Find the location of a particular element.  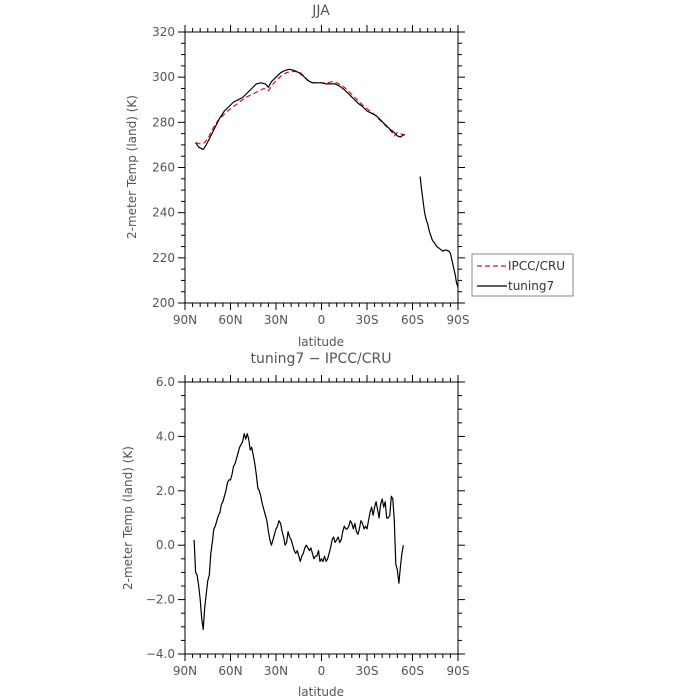

legend-box is located at coordinates (522, 275).